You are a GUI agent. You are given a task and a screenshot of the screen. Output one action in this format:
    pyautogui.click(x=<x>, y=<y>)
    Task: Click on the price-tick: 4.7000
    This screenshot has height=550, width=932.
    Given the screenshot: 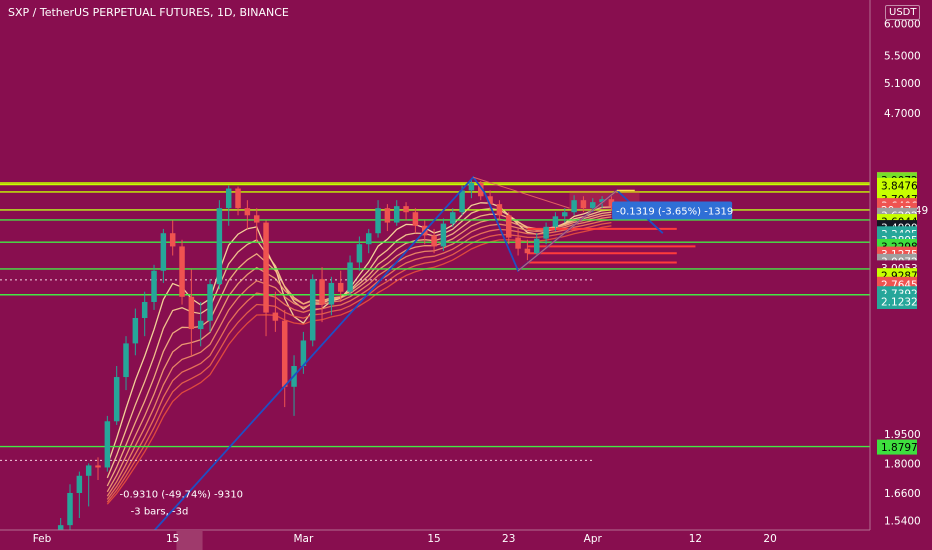 What is the action you would take?
    pyautogui.click(x=902, y=114)
    